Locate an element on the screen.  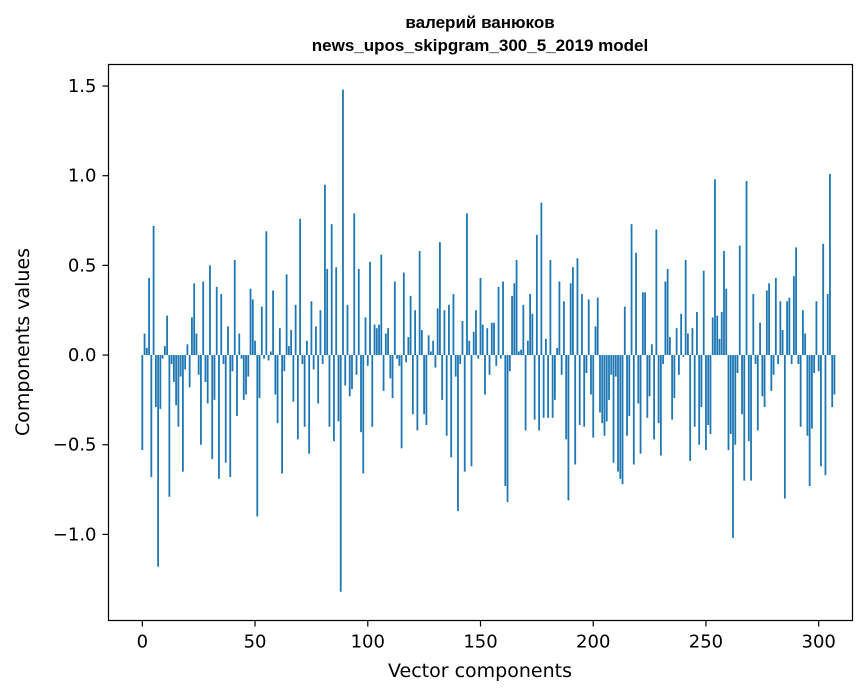
x-tick-label: 150 is located at coordinates (480, 642).